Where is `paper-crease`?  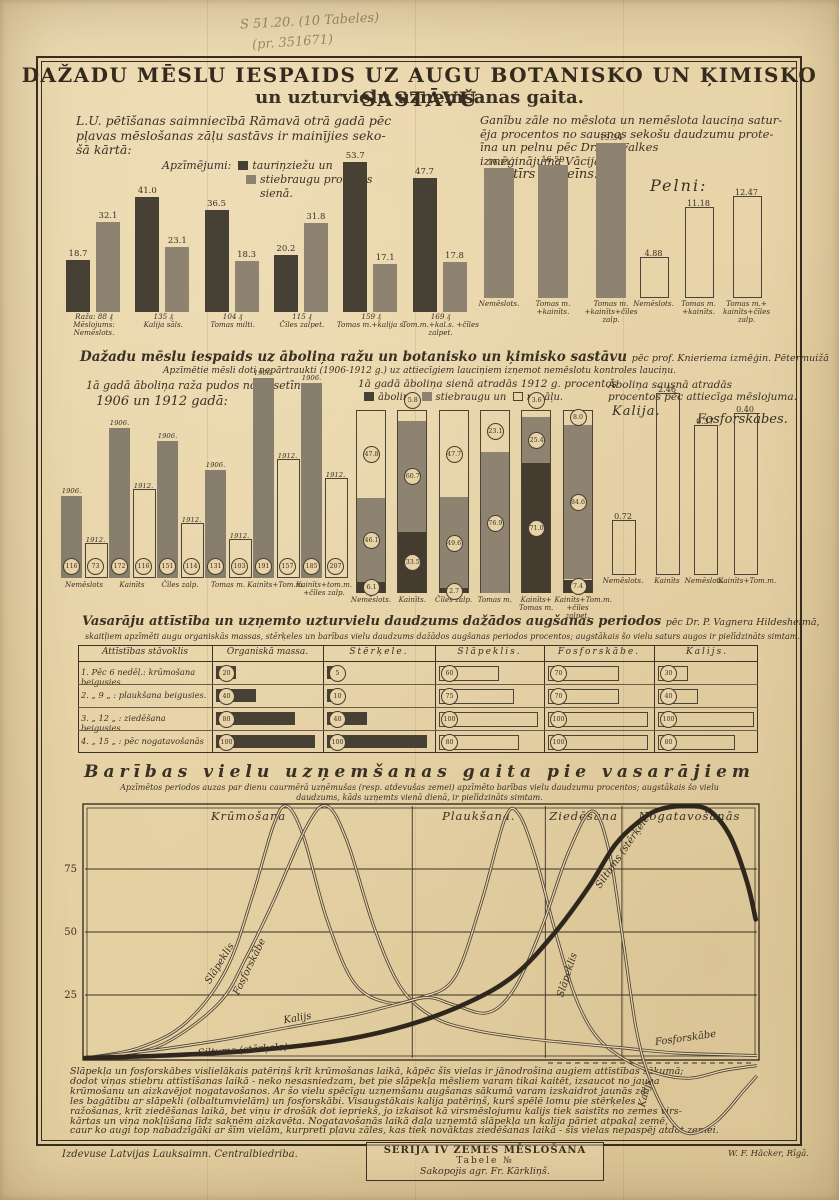 paper-crease is located at coordinates (415, 600).